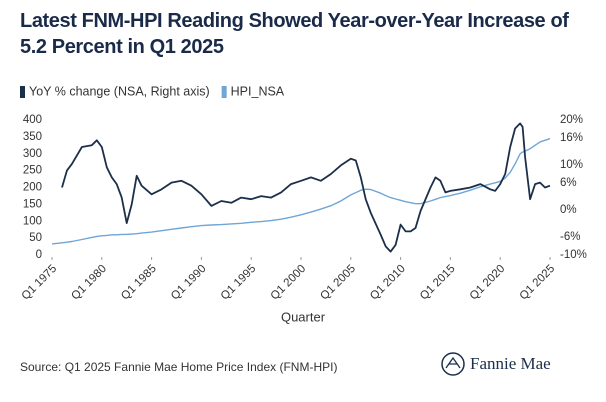 The image size is (606, 402). Describe the element at coordinates (338, 283) in the screenshot. I see `x-tick-label: Q1 2005` at that location.